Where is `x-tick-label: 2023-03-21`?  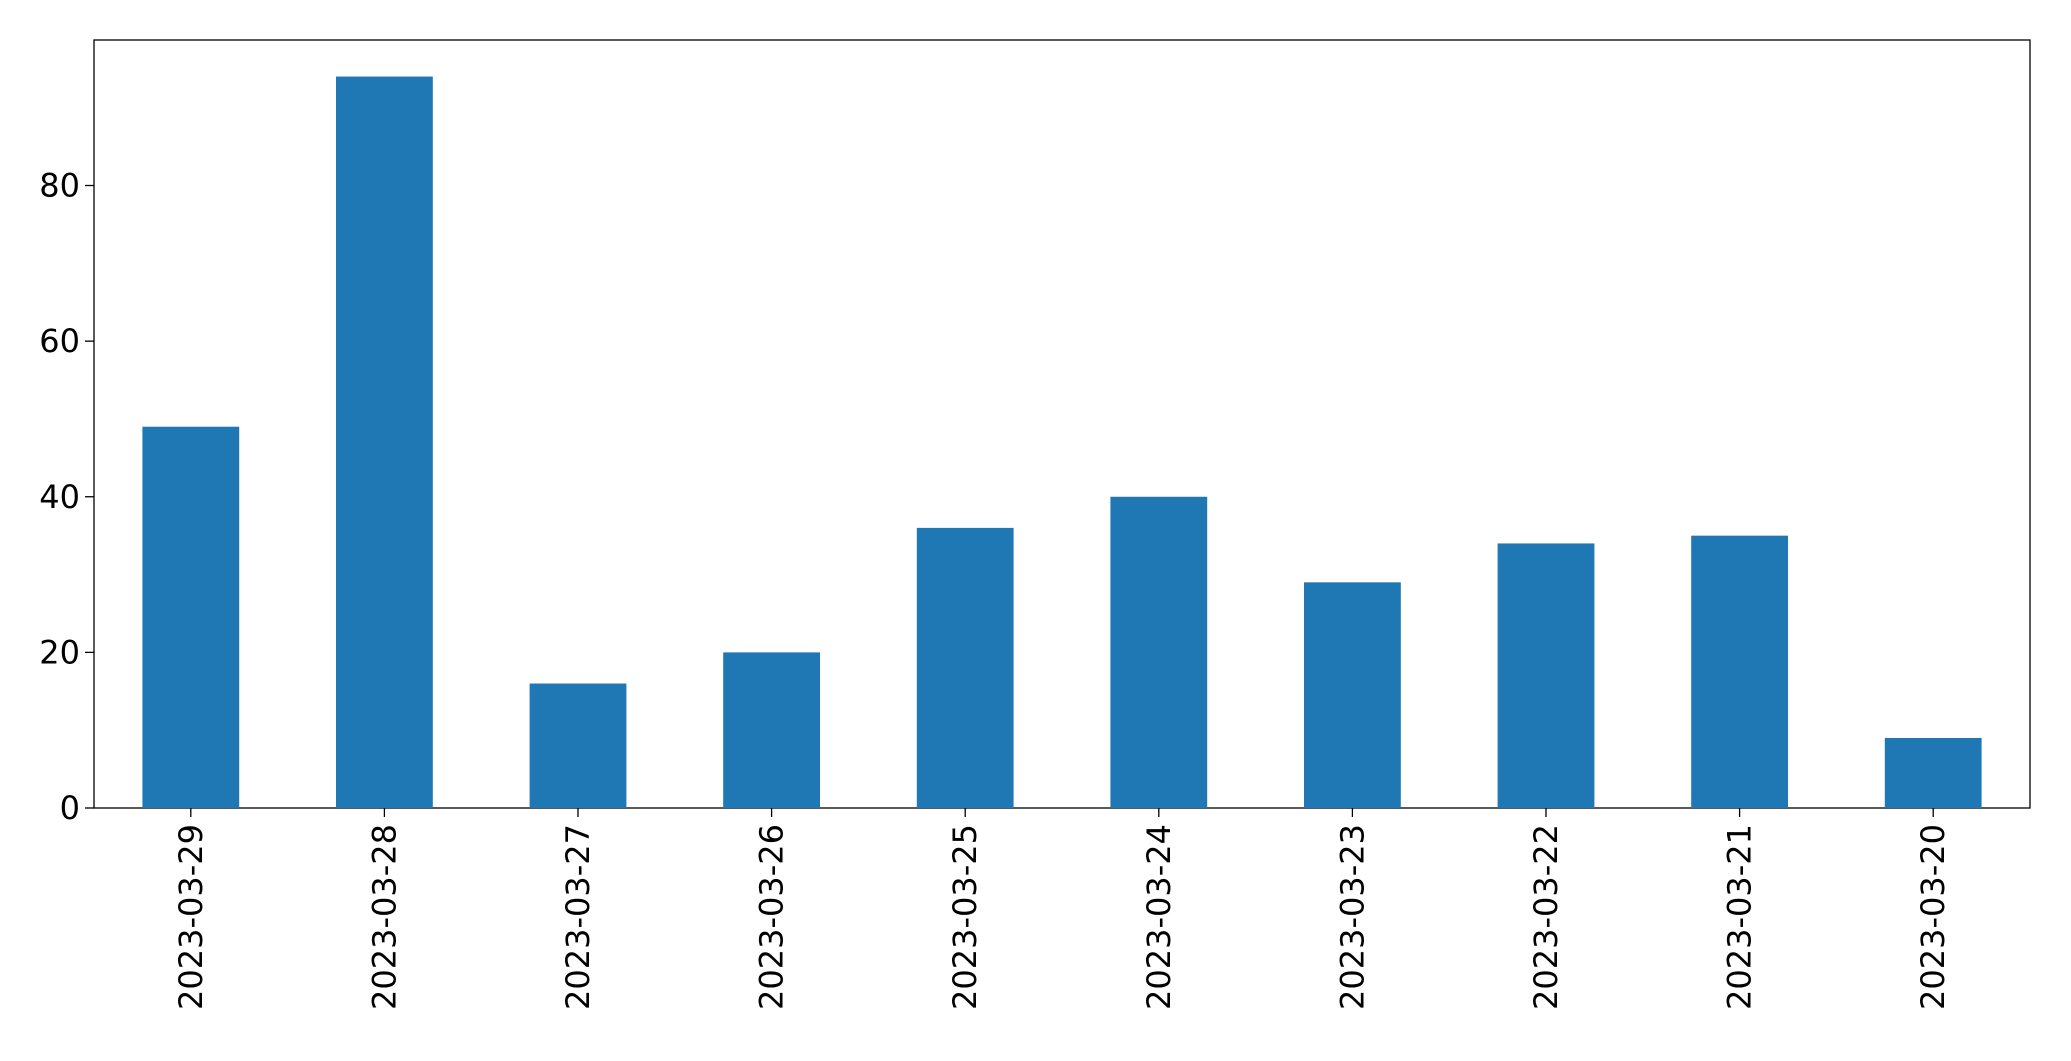 x-tick-label: 2023-03-21 is located at coordinates (1740, 917).